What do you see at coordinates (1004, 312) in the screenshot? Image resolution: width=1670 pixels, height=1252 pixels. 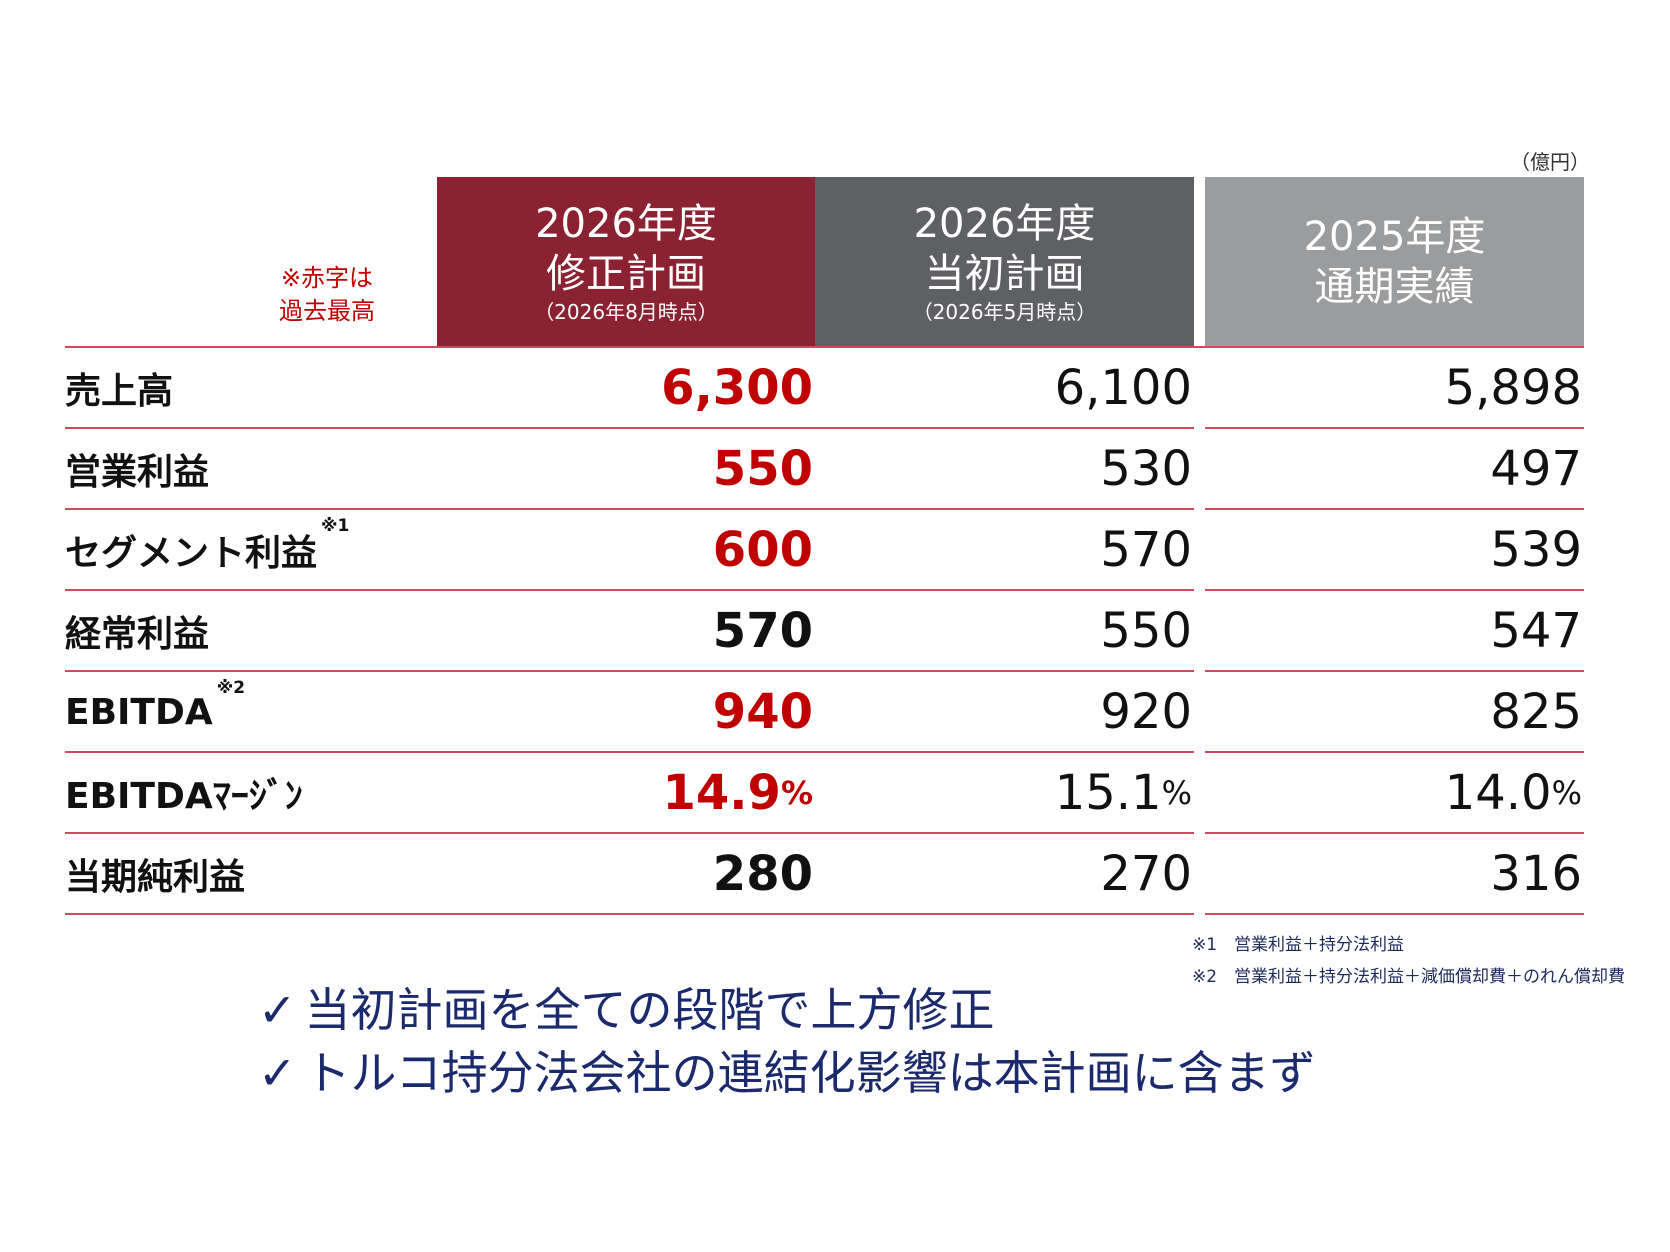 I see `header-subtitle: （2026年5月時点）` at bounding box center [1004, 312].